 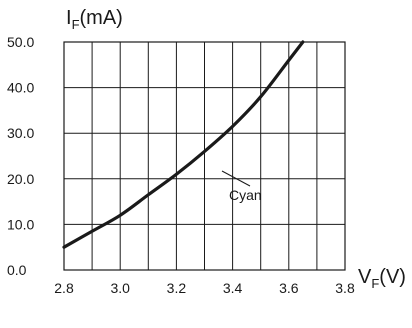 I want to click on annotation-label: Cyan, so click(x=245, y=195).